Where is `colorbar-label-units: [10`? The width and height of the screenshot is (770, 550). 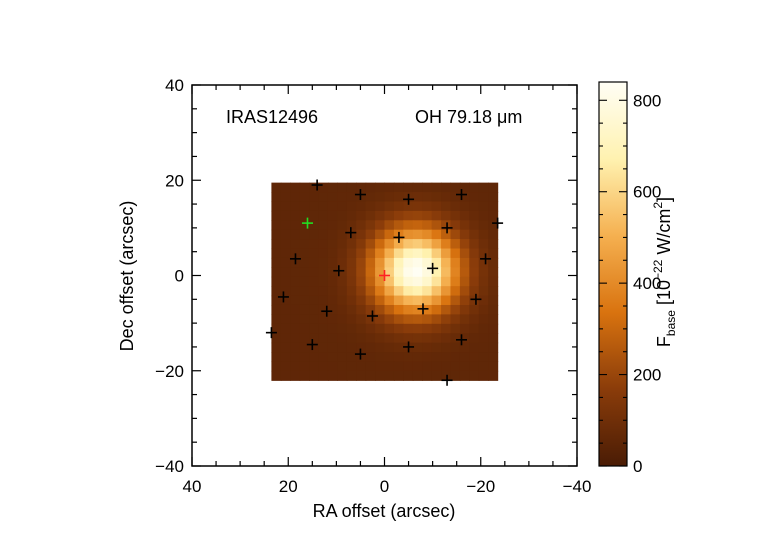
colorbar-label-units: [10 is located at coordinates (664, 295).